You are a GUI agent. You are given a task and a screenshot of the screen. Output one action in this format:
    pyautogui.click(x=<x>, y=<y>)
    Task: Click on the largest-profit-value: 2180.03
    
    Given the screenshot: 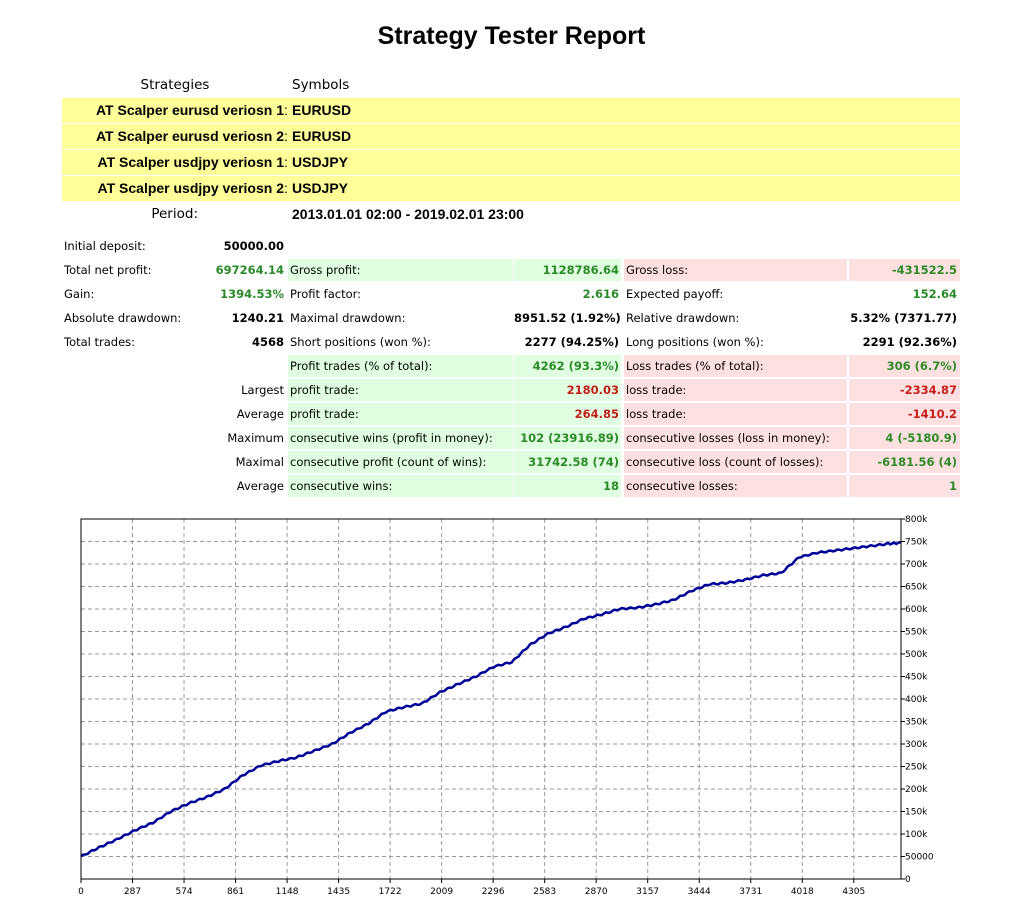 What is the action you would take?
    pyautogui.click(x=567, y=390)
    